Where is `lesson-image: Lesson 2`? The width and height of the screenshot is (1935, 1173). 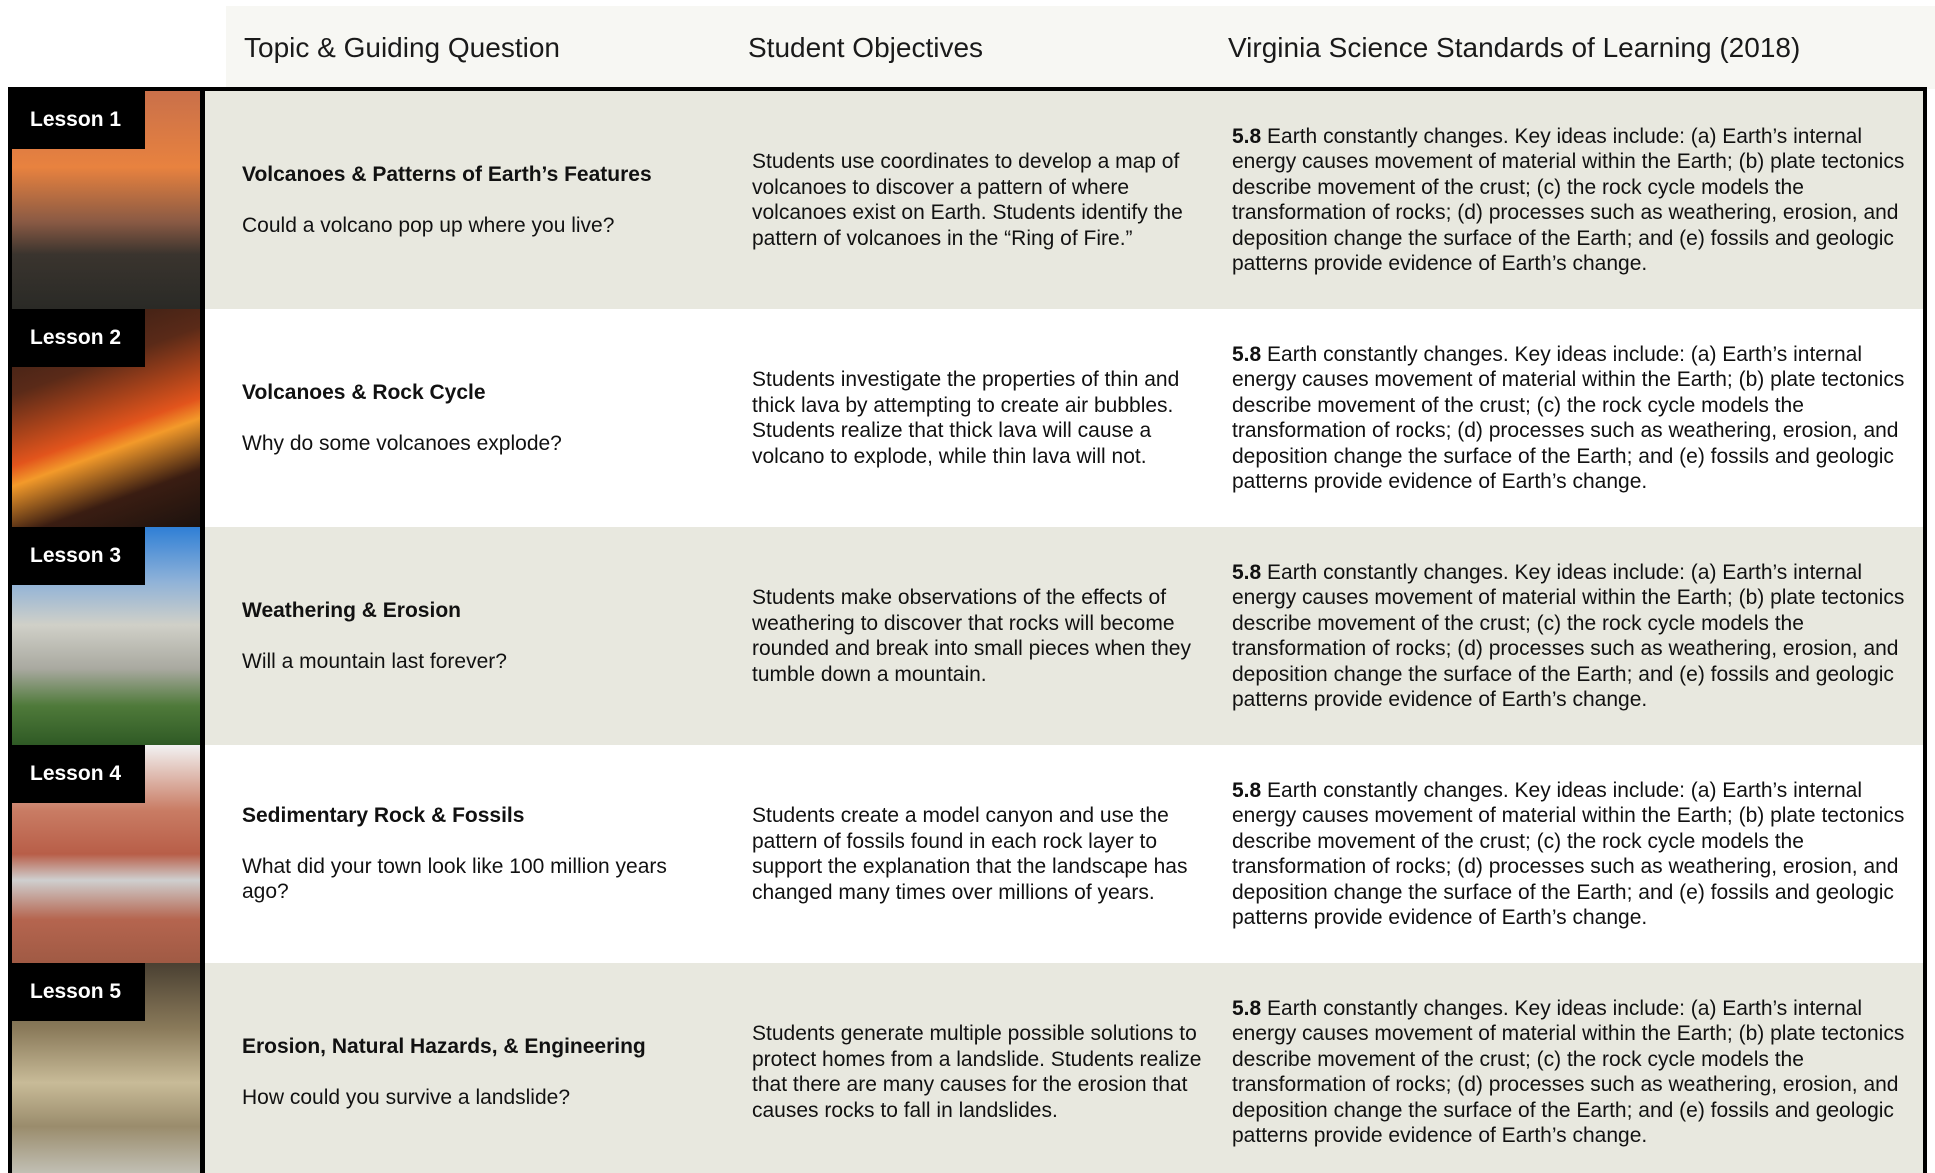
lesson-image: Lesson 2 is located at coordinates (108, 418).